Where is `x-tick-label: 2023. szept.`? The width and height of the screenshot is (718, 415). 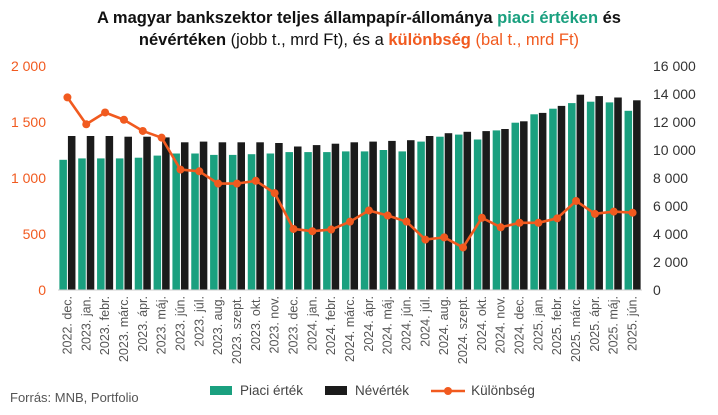
x-tick-label: 2023. szept. is located at coordinates (237, 330).